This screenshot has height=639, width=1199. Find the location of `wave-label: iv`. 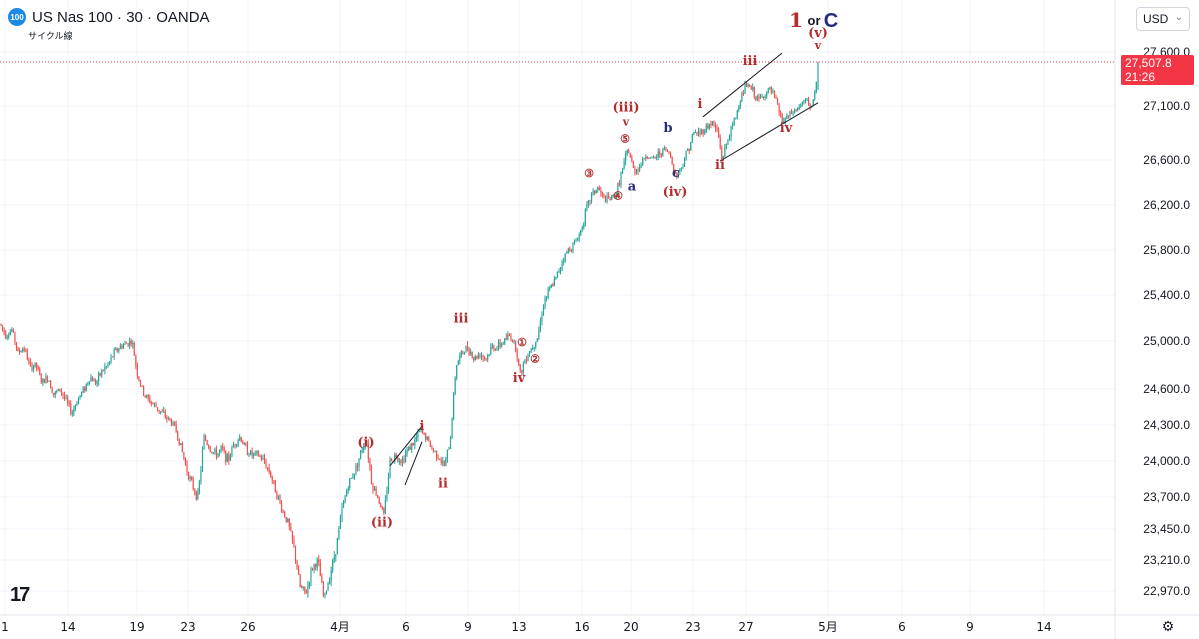

wave-label: iv is located at coordinates (786, 128).